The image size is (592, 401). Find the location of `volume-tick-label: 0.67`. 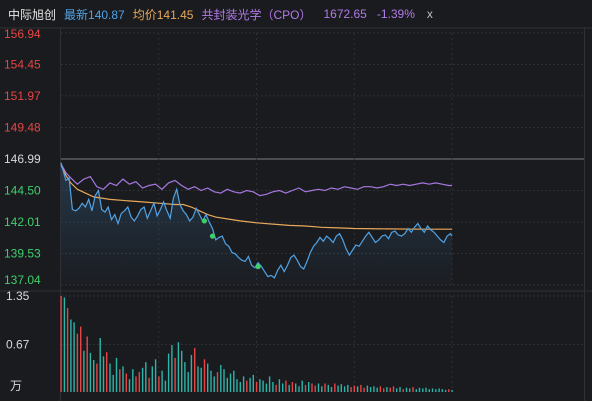

volume-tick-label: 0.67 is located at coordinates (18, 344).